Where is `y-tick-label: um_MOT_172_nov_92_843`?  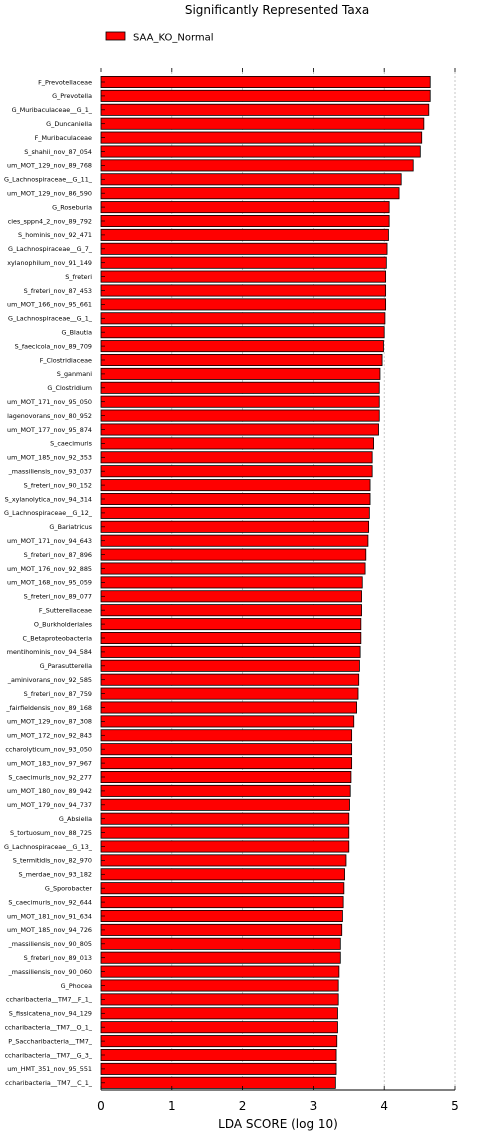
y-tick-label: um_MOT_172_nov_92_843 is located at coordinates (49, 736).